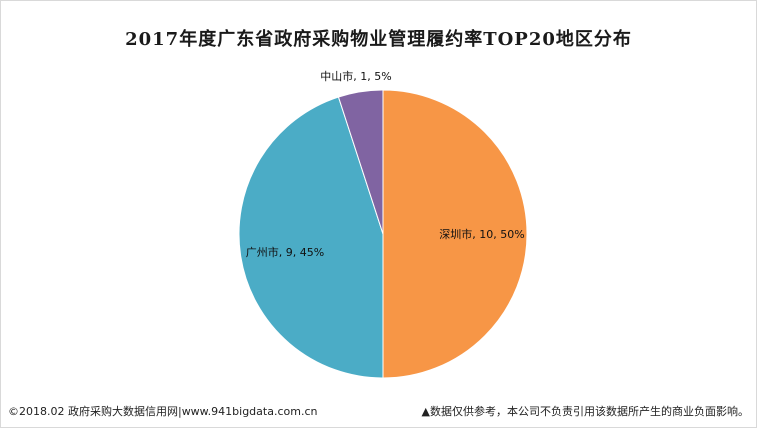 This screenshot has height=428, width=757. What do you see at coordinates (481, 234) in the screenshot?
I see `pie-slice-label-1: 深圳市, 10, 50%` at bounding box center [481, 234].